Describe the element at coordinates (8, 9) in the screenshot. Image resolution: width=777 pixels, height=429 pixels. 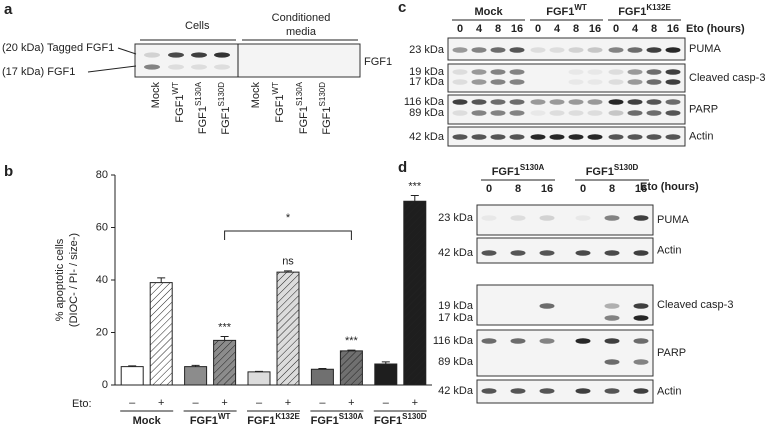
I see `panel-label: a` at that location.